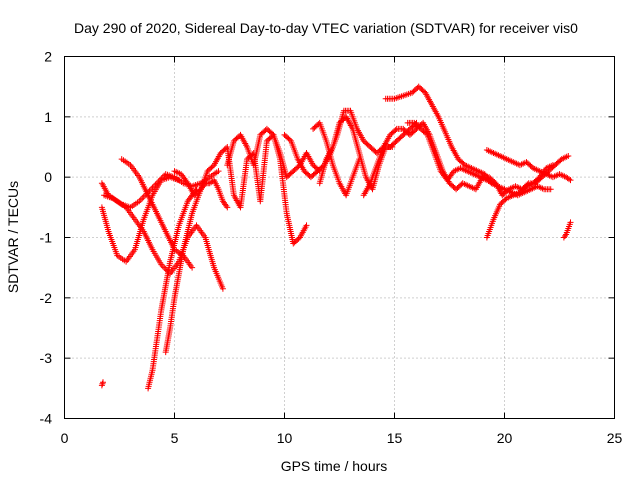  Describe the element at coordinates (48, 177) in the screenshot. I see `y-tick-label: 0` at that location.